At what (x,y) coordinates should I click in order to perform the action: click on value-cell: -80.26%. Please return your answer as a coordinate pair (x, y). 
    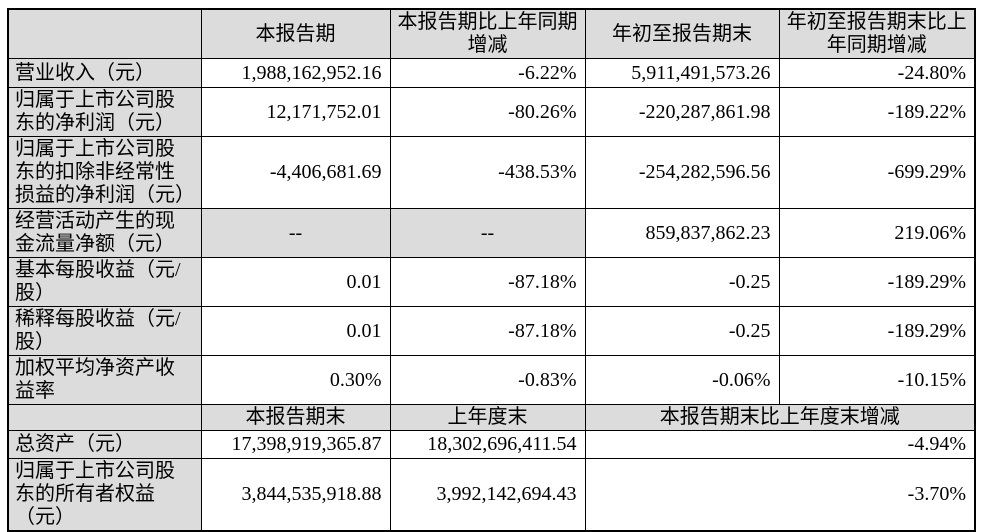
    Looking at the image, I should click on (487, 112).